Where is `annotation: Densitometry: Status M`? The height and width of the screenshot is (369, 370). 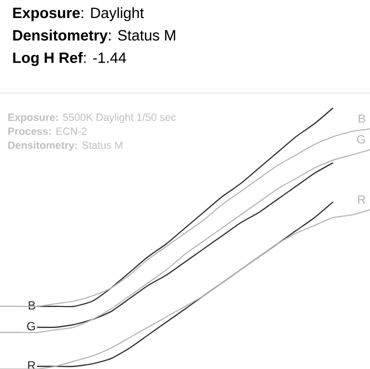
annotation: Densitometry: Status M is located at coordinates (65, 146).